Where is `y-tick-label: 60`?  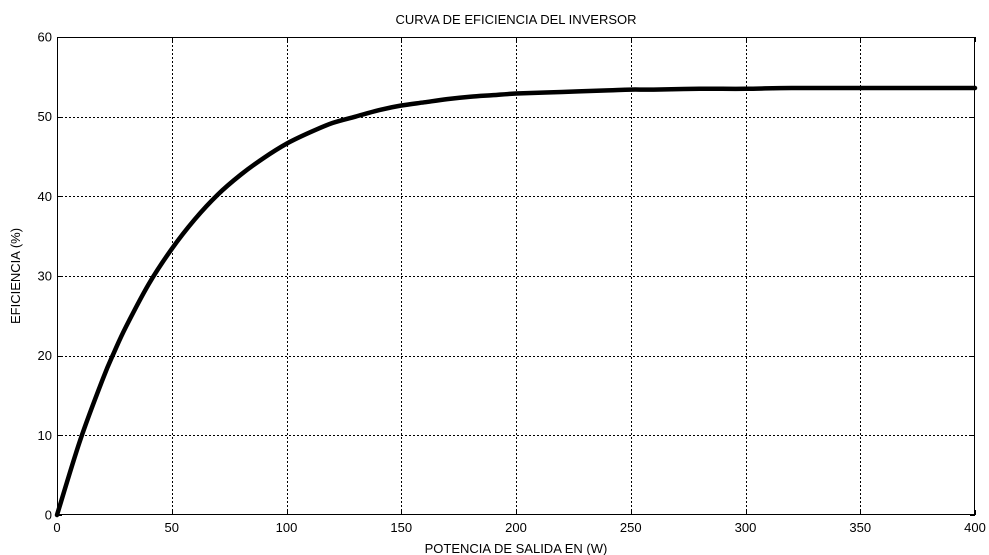 y-tick-label: 60 is located at coordinates (45, 37).